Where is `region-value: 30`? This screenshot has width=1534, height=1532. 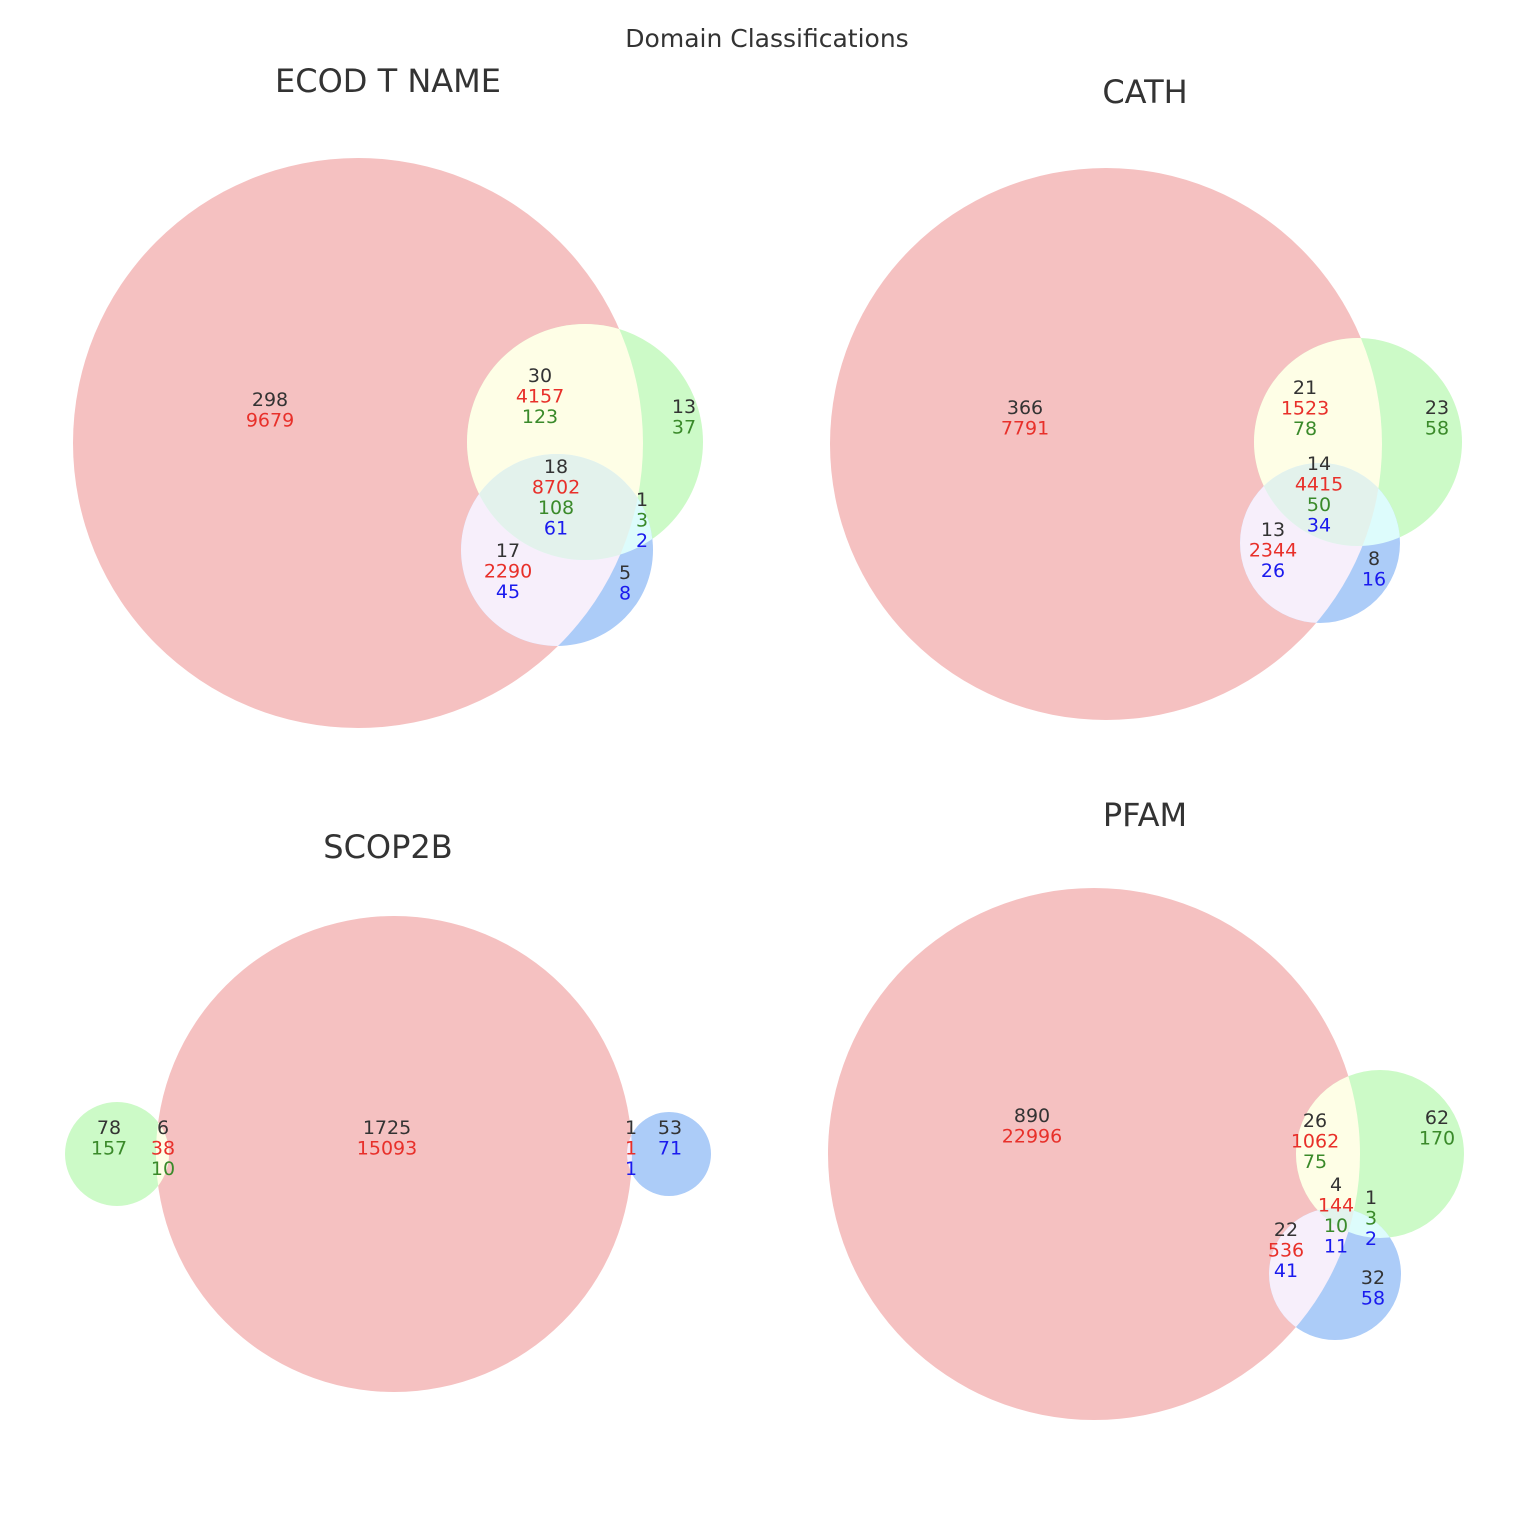
region-value: 30 is located at coordinates (540, 376).